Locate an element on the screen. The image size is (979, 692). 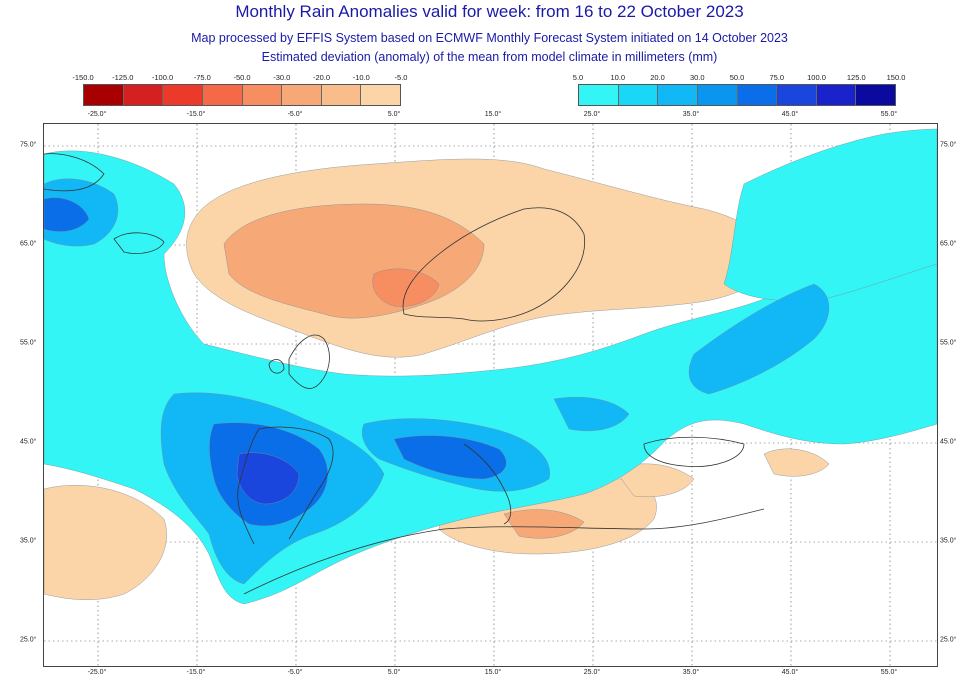
zone-atlantic-southwest-dry is located at coordinates (105, 542).